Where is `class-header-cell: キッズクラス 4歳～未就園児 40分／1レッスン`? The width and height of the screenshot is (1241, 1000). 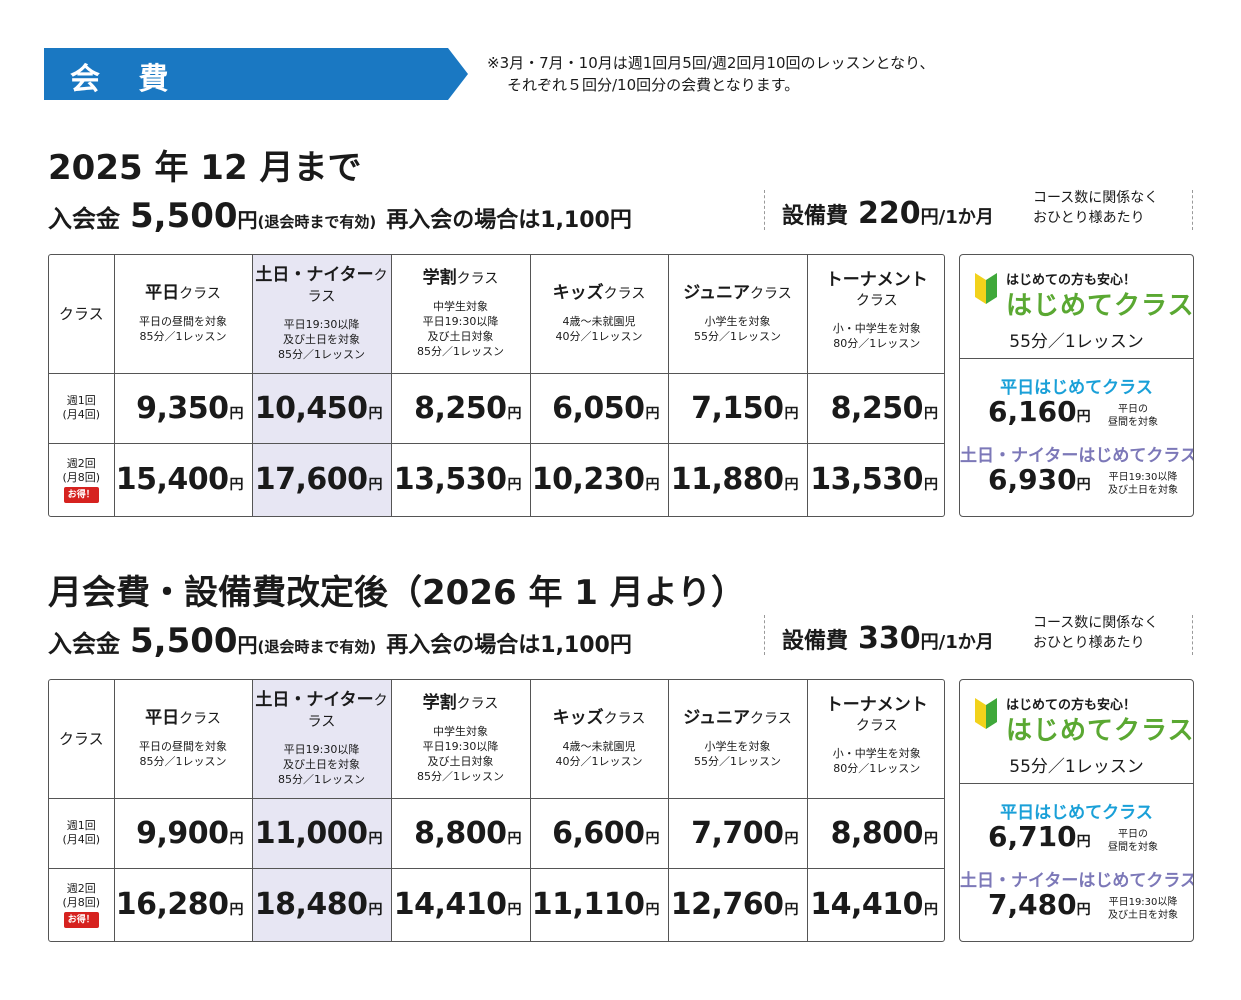 class-header-cell: キッズクラス 4歳～未就園児 40分／1レッスン is located at coordinates (599, 739).